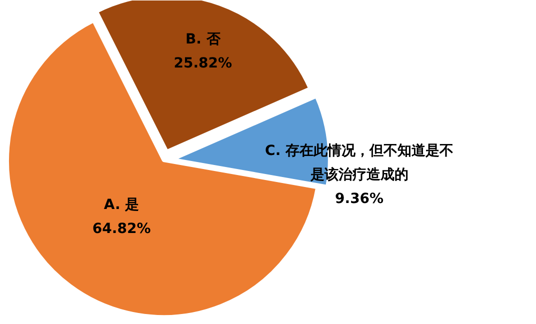 The width and height of the screenshot is (536, 324). I want to click on data-label: 64.82%, so click(121, 228).